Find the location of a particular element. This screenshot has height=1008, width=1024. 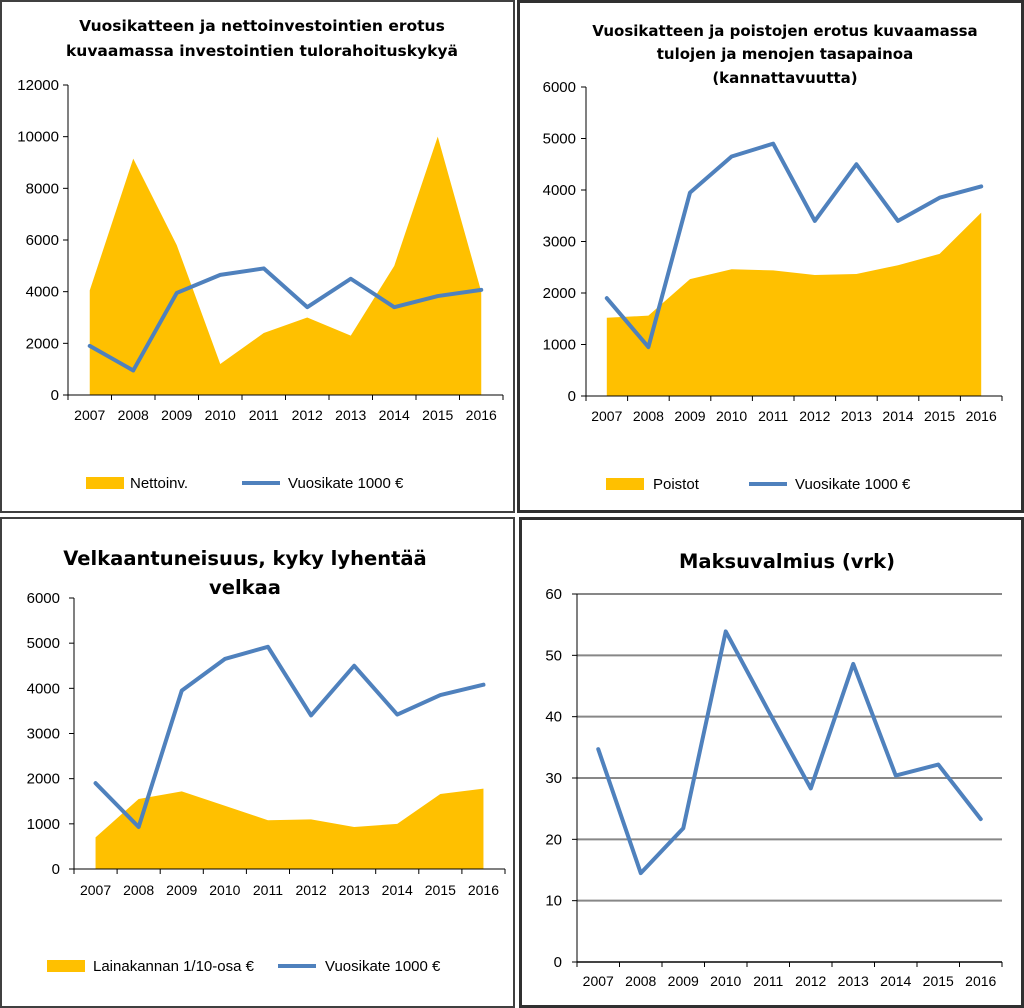

chart-title: Maksuvalmius (vrk) is located at coordinates (787, 561).